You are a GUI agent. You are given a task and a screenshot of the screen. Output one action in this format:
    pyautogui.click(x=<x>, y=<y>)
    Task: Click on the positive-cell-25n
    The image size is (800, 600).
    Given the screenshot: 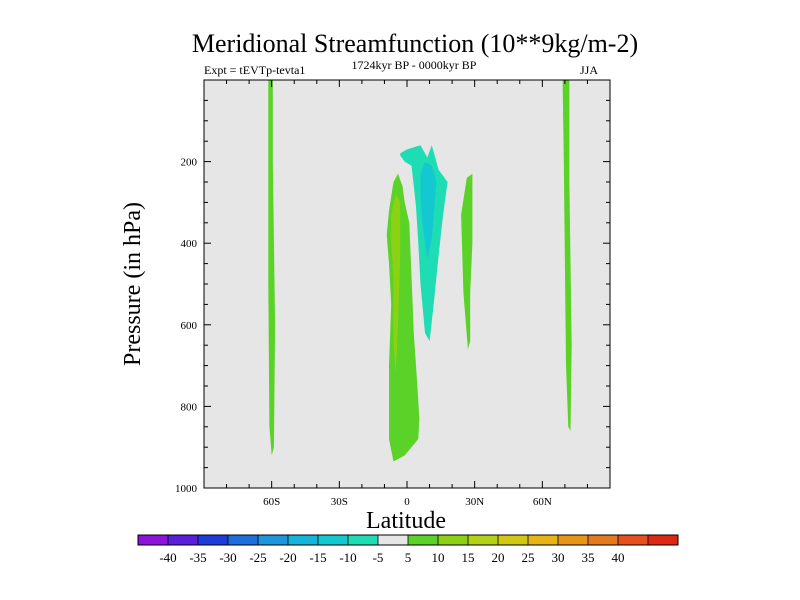 What is the action you would take?
    pyautogui.click(x=467, y=261)
    